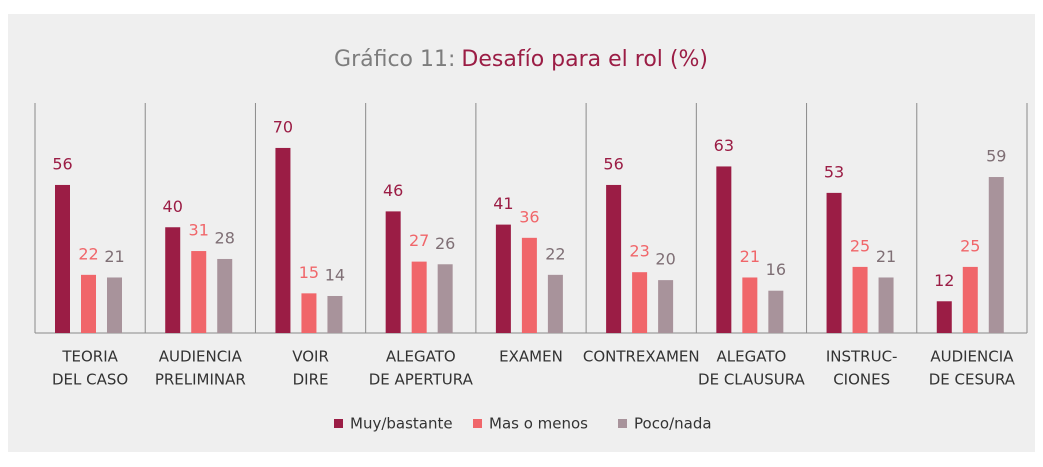 Image resolution: width=1043 pixels, height=467 pixels. What do you see at coordinates (752, 380) in the screenshot?
I see `x-tick-label: DE CLAUSURA` at bounding box center [752, 380].